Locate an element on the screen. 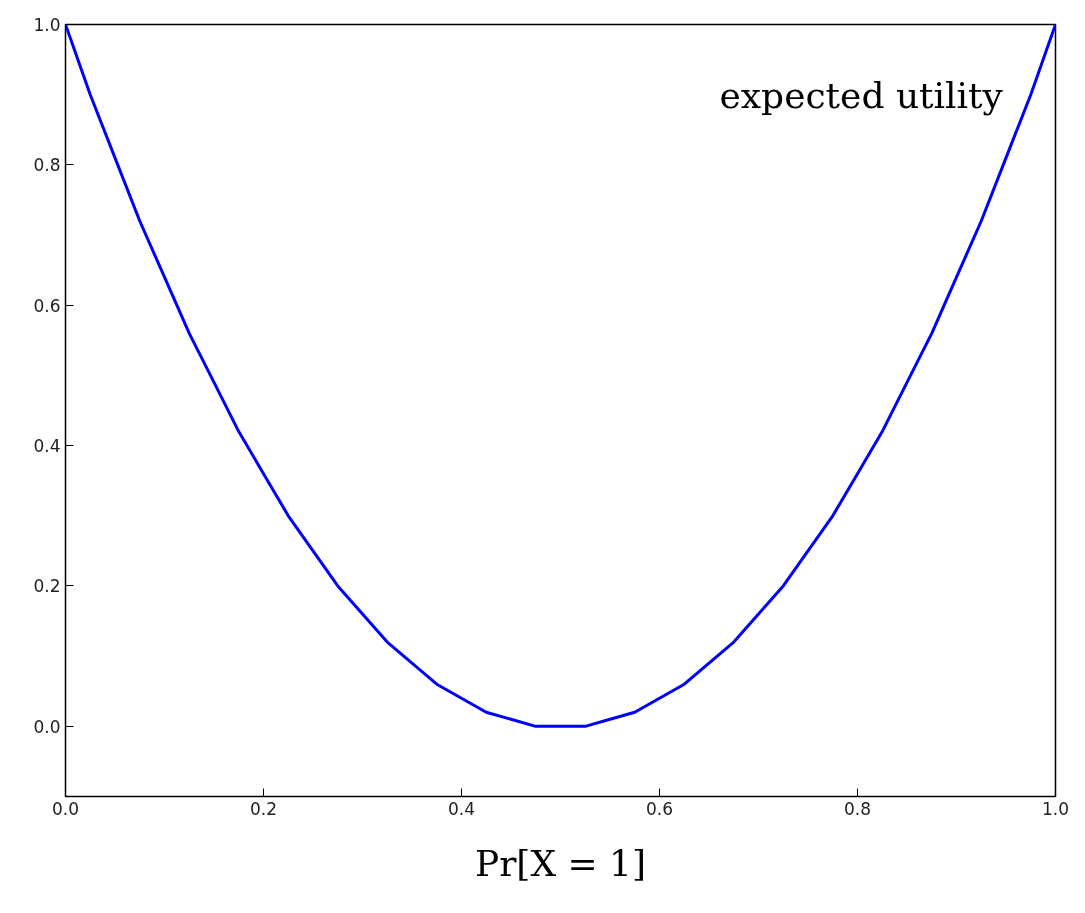 This screenshot has width=1085, height=913. y-tick-label: 0.6 is located at coordinates (47, 305).